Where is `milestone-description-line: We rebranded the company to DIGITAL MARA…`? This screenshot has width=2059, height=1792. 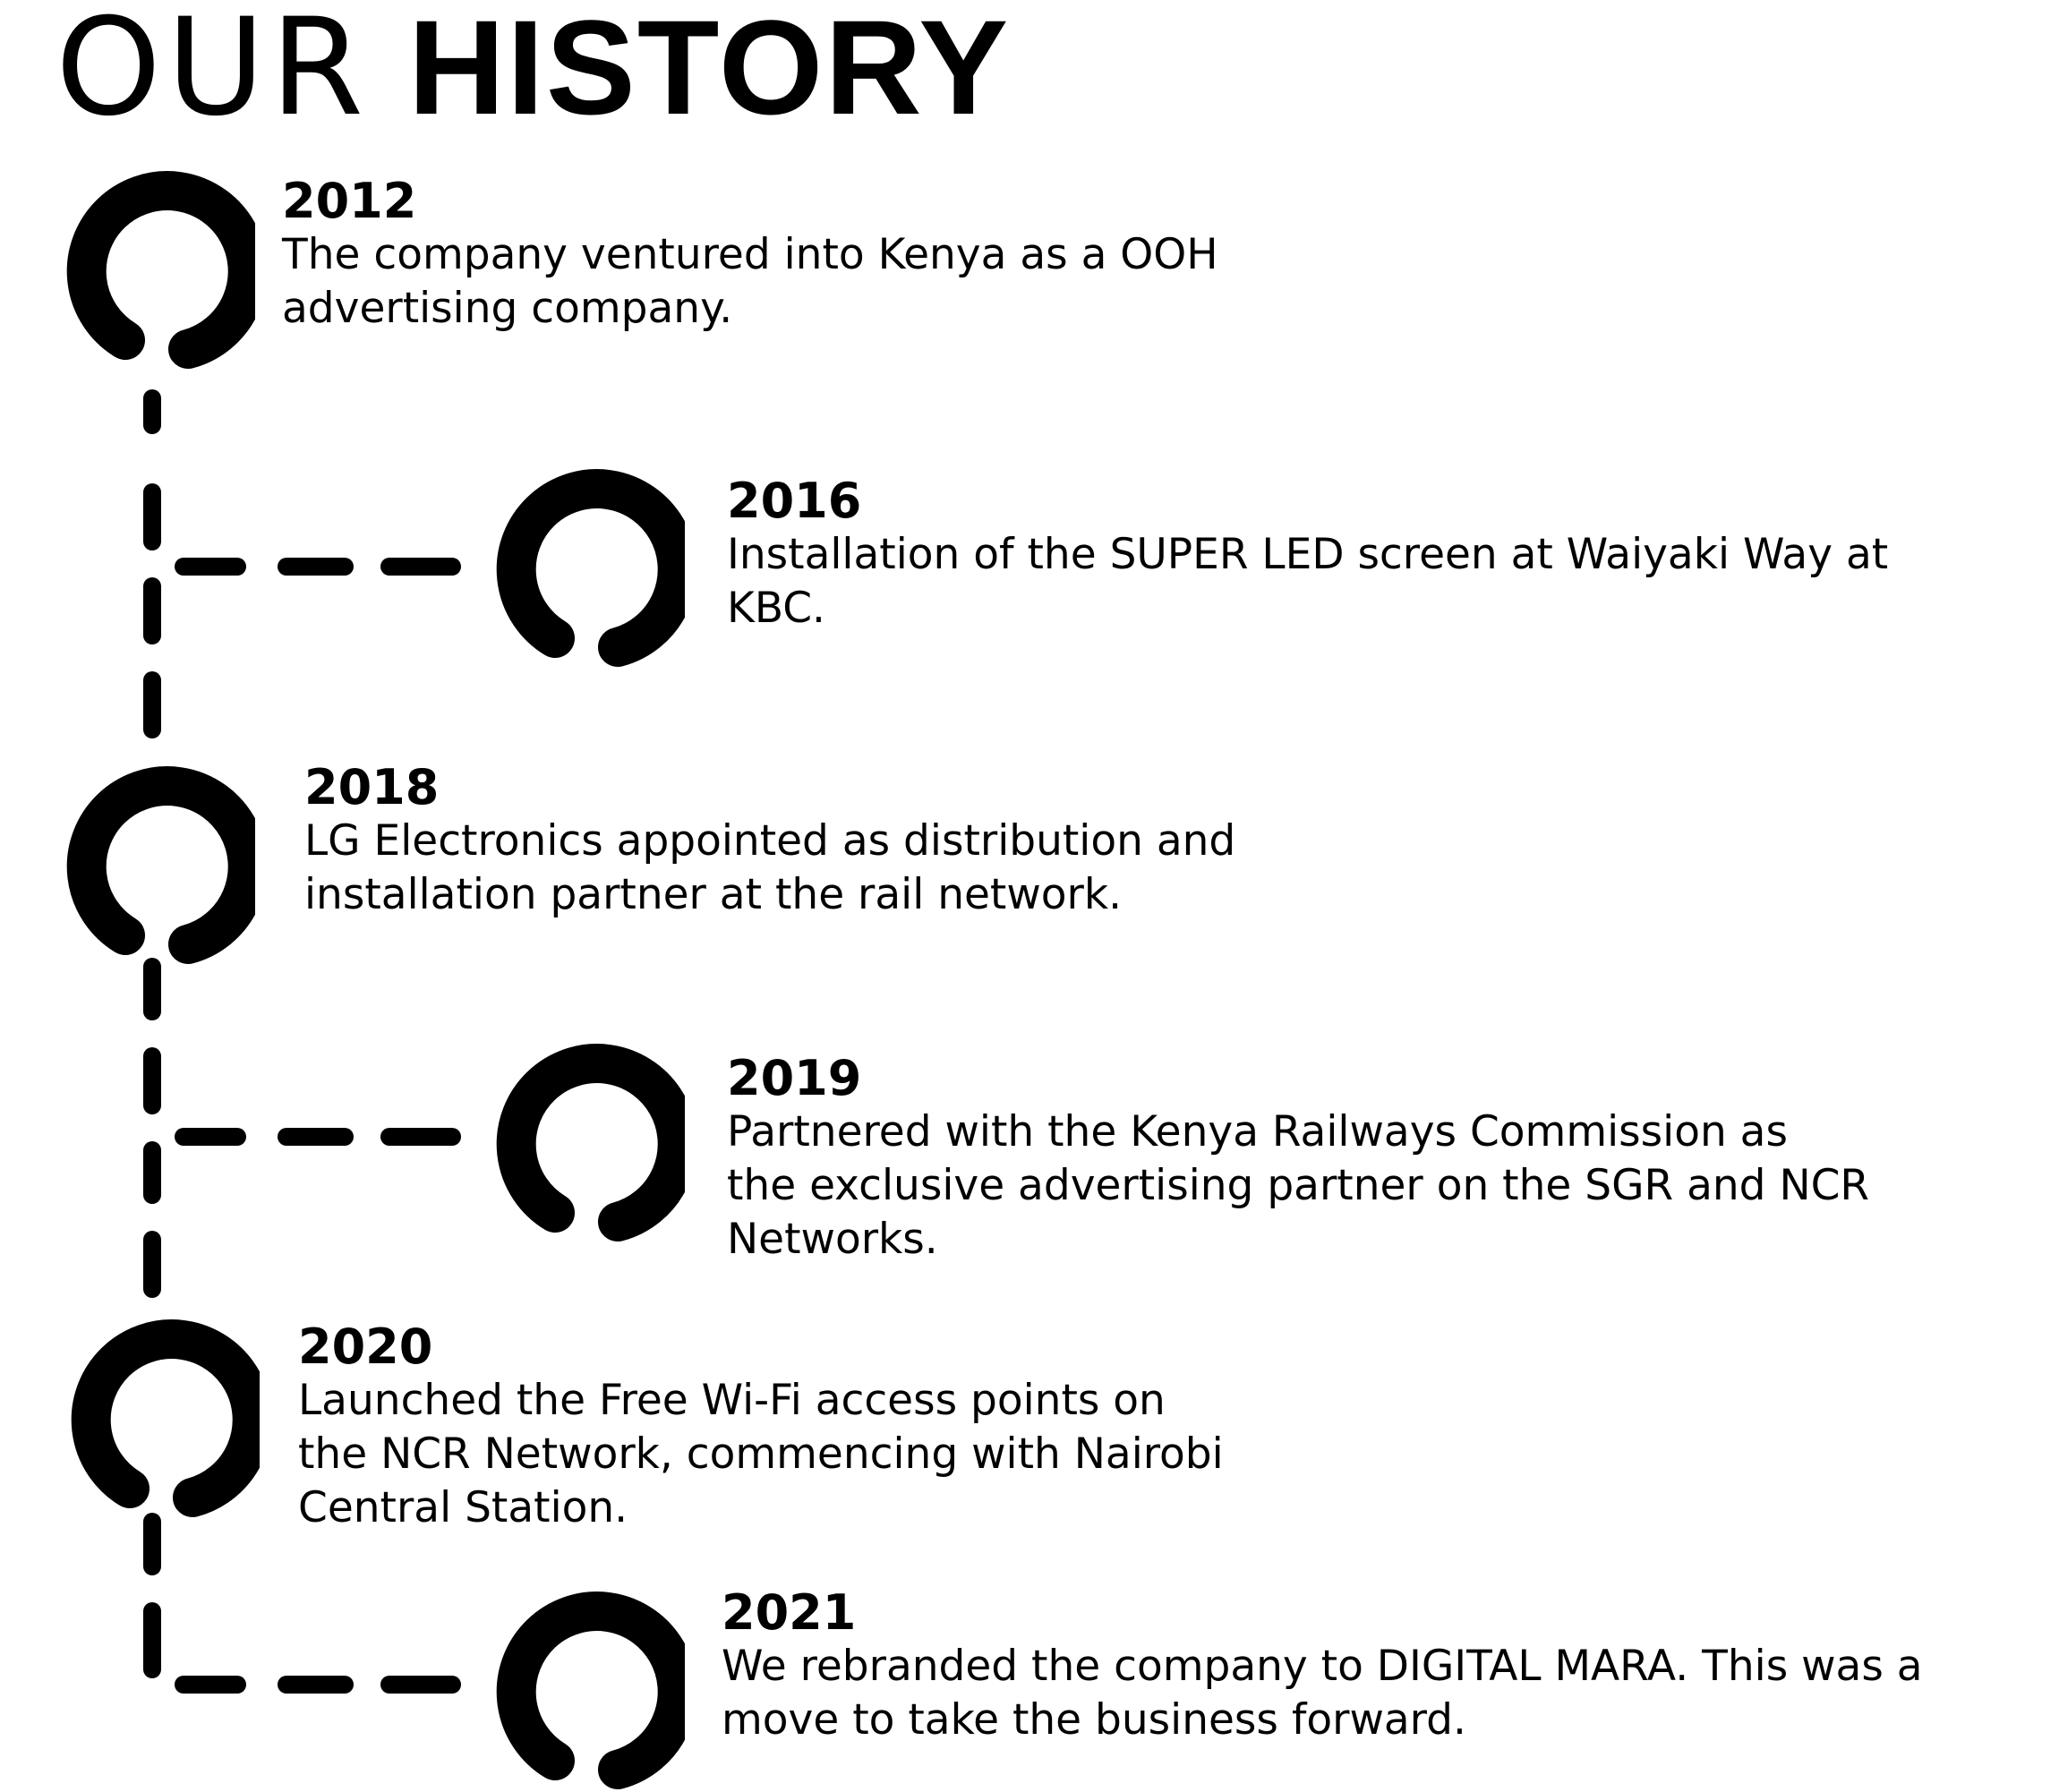 milestone-description-line: We rebranded the company to DIGITAL MARA… is located at coordinates (1322, 1666).